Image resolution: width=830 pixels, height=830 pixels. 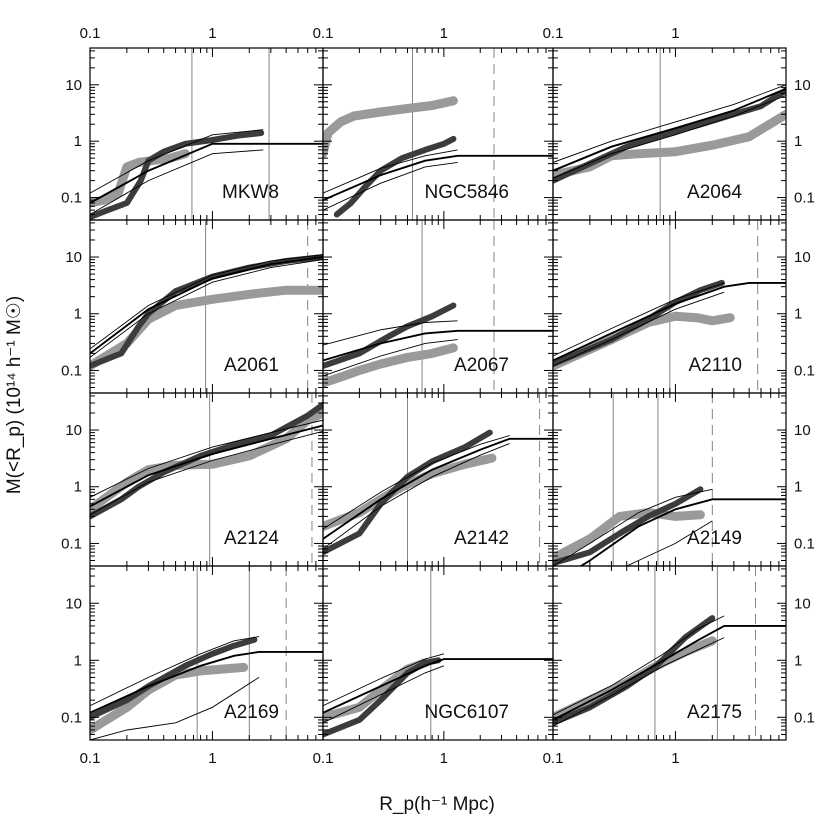 I want to click on panel-ngc6107: NGC6107, so click(x=438, y=653).